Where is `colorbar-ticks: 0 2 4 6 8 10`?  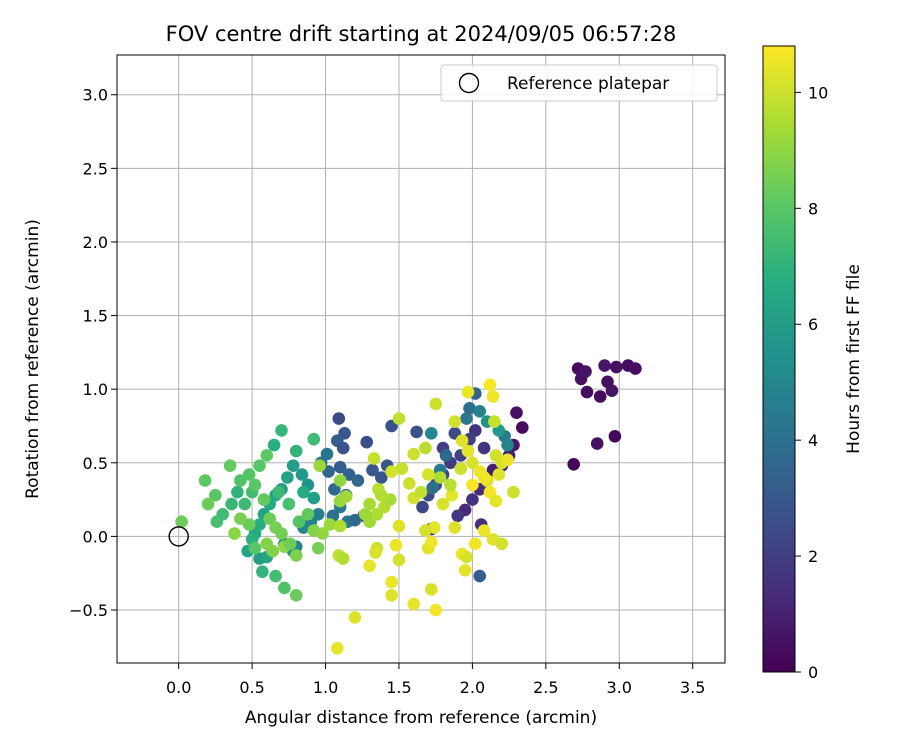 colorbar-ticks: 0 2 4 6 8 10 is located at coordinates (811, 382).